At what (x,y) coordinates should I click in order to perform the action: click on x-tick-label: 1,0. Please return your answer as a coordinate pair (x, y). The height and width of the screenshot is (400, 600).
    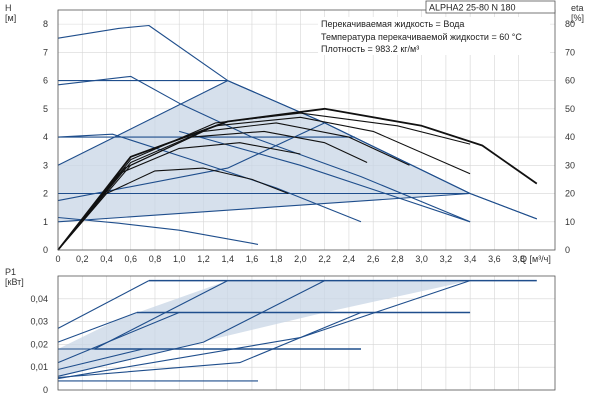
    Looking at the image, I should click on (179, 259).